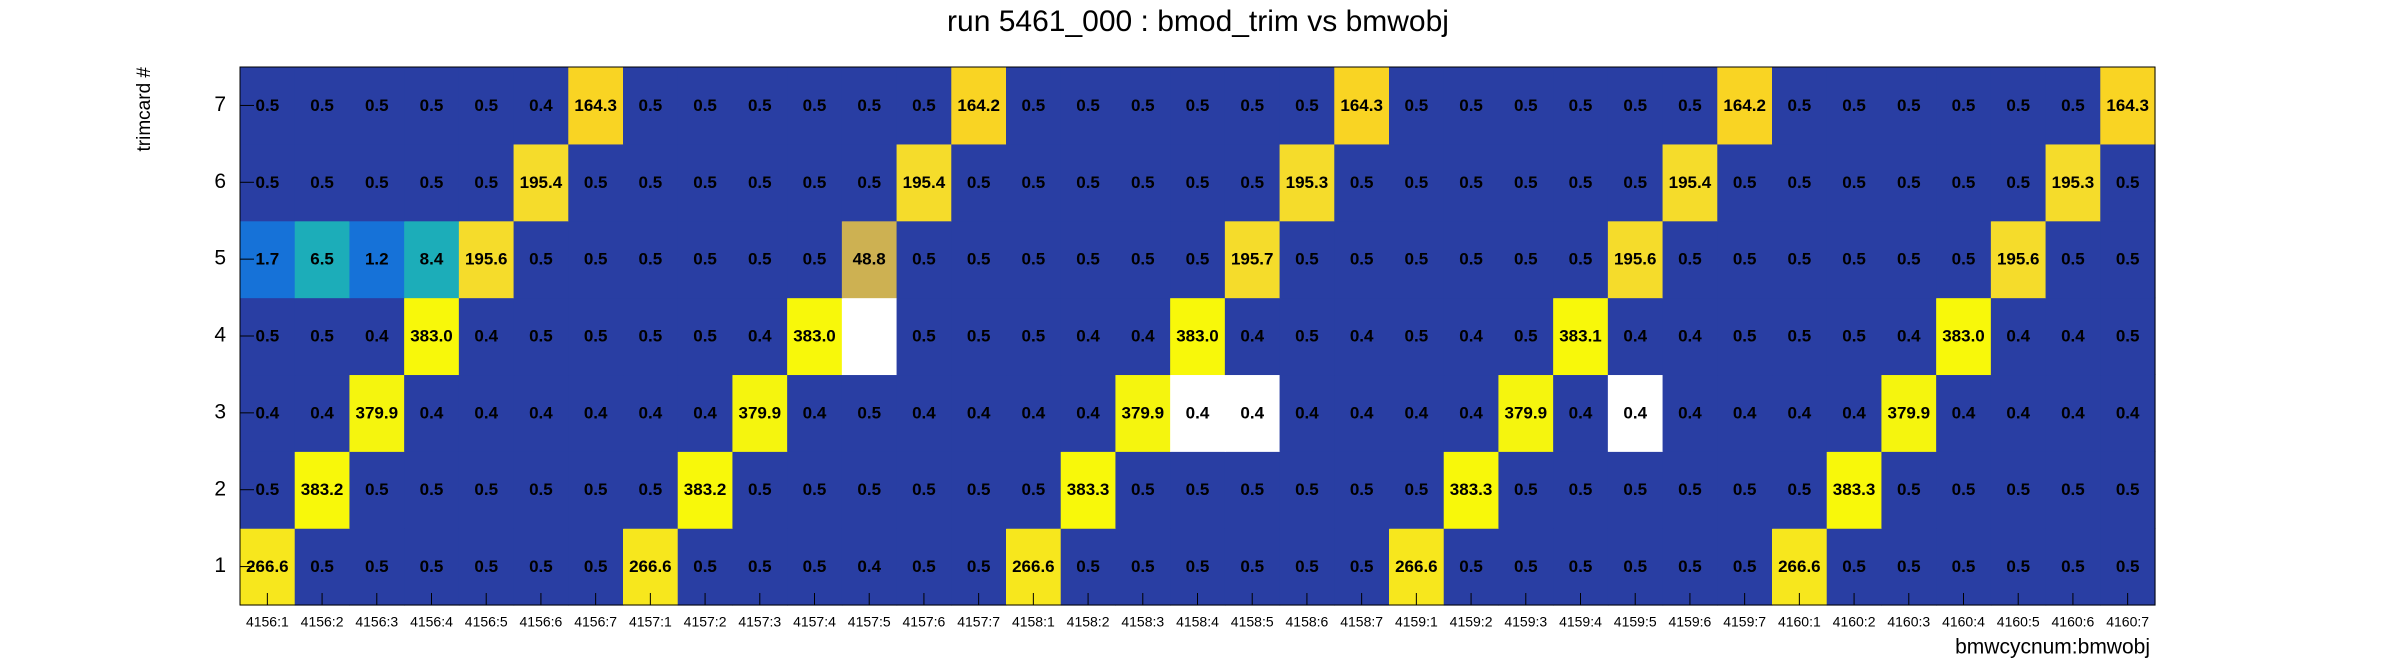 This screenshot has height=672, width=2396. What do you see at coordinates (924, 622) in the screenshot?
I see `x-tick-label: 4157:6` at bounding box center [924, 622].